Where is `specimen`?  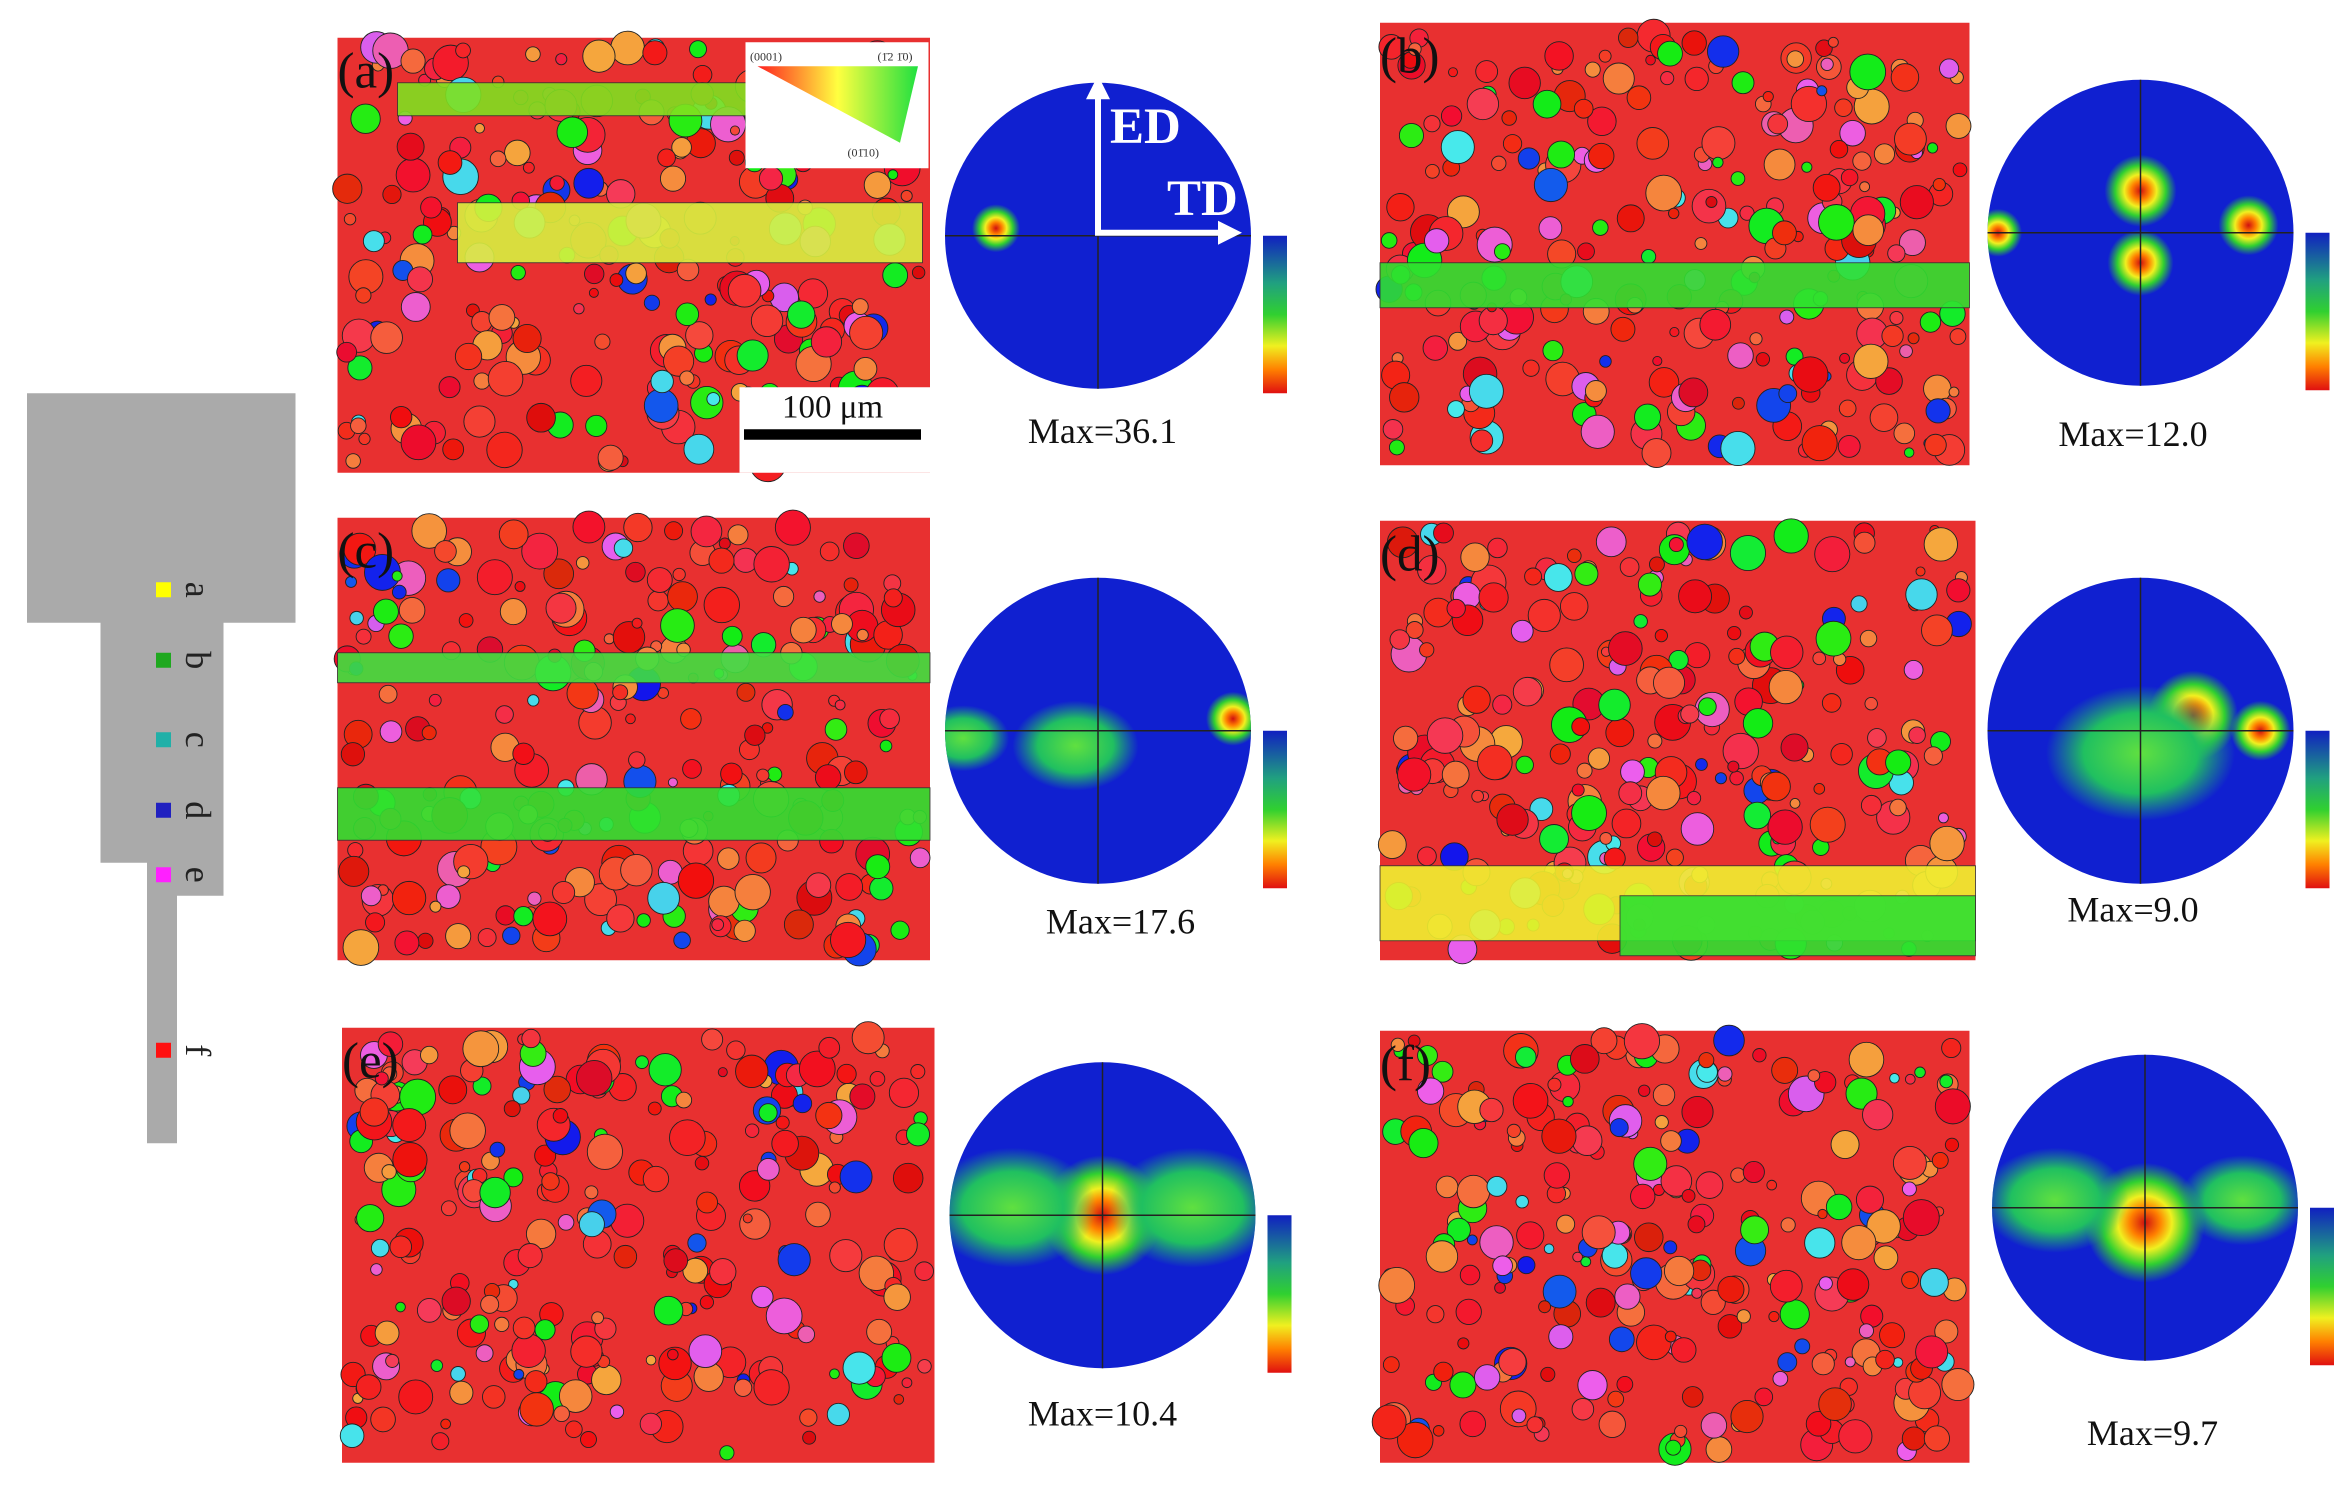
specimen is located at coordinates (161, 768).